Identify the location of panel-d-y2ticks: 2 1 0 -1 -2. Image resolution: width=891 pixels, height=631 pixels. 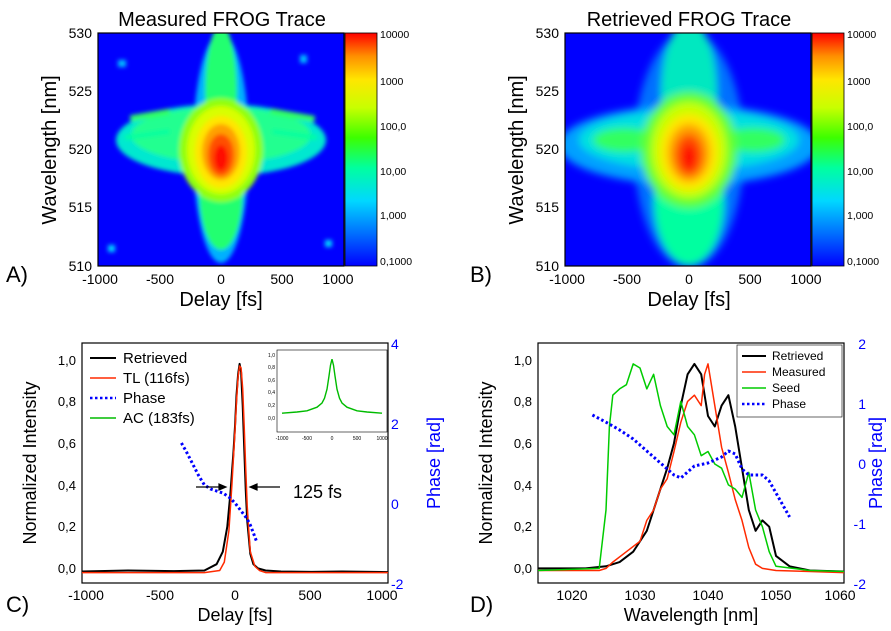
(860, 464).